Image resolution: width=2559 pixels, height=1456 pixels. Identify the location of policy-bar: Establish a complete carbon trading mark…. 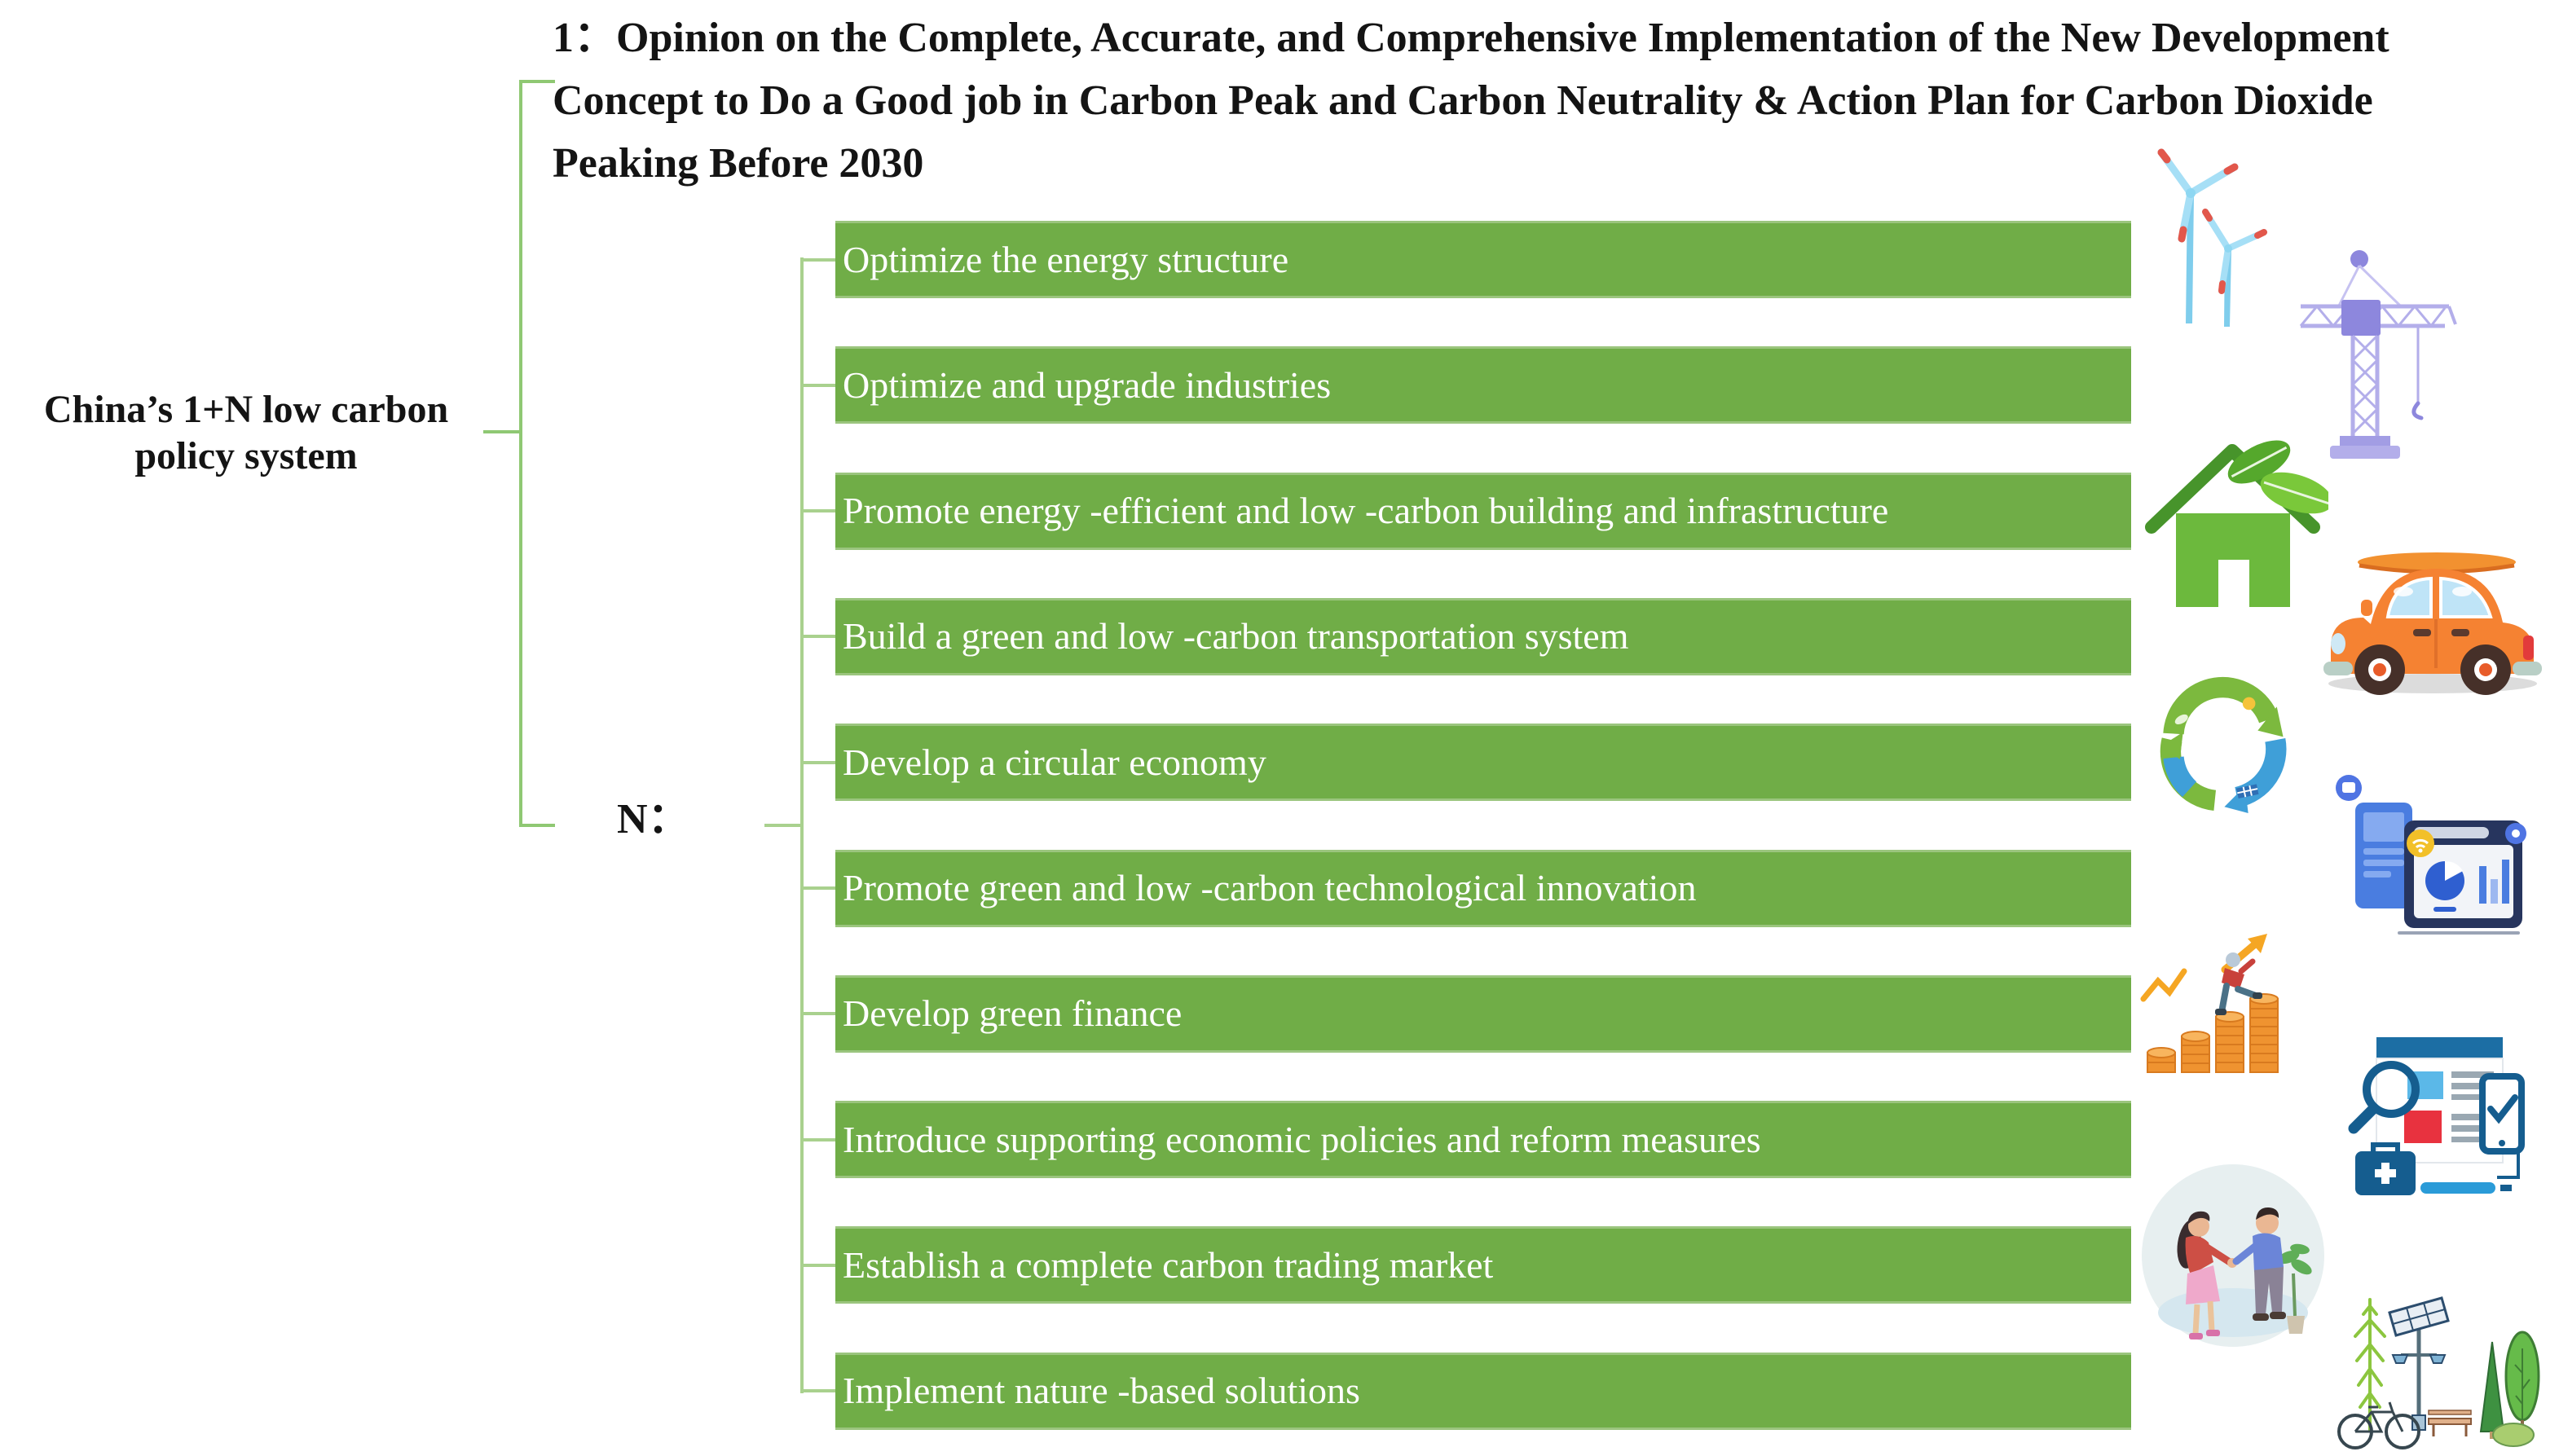
(1483, 1265).